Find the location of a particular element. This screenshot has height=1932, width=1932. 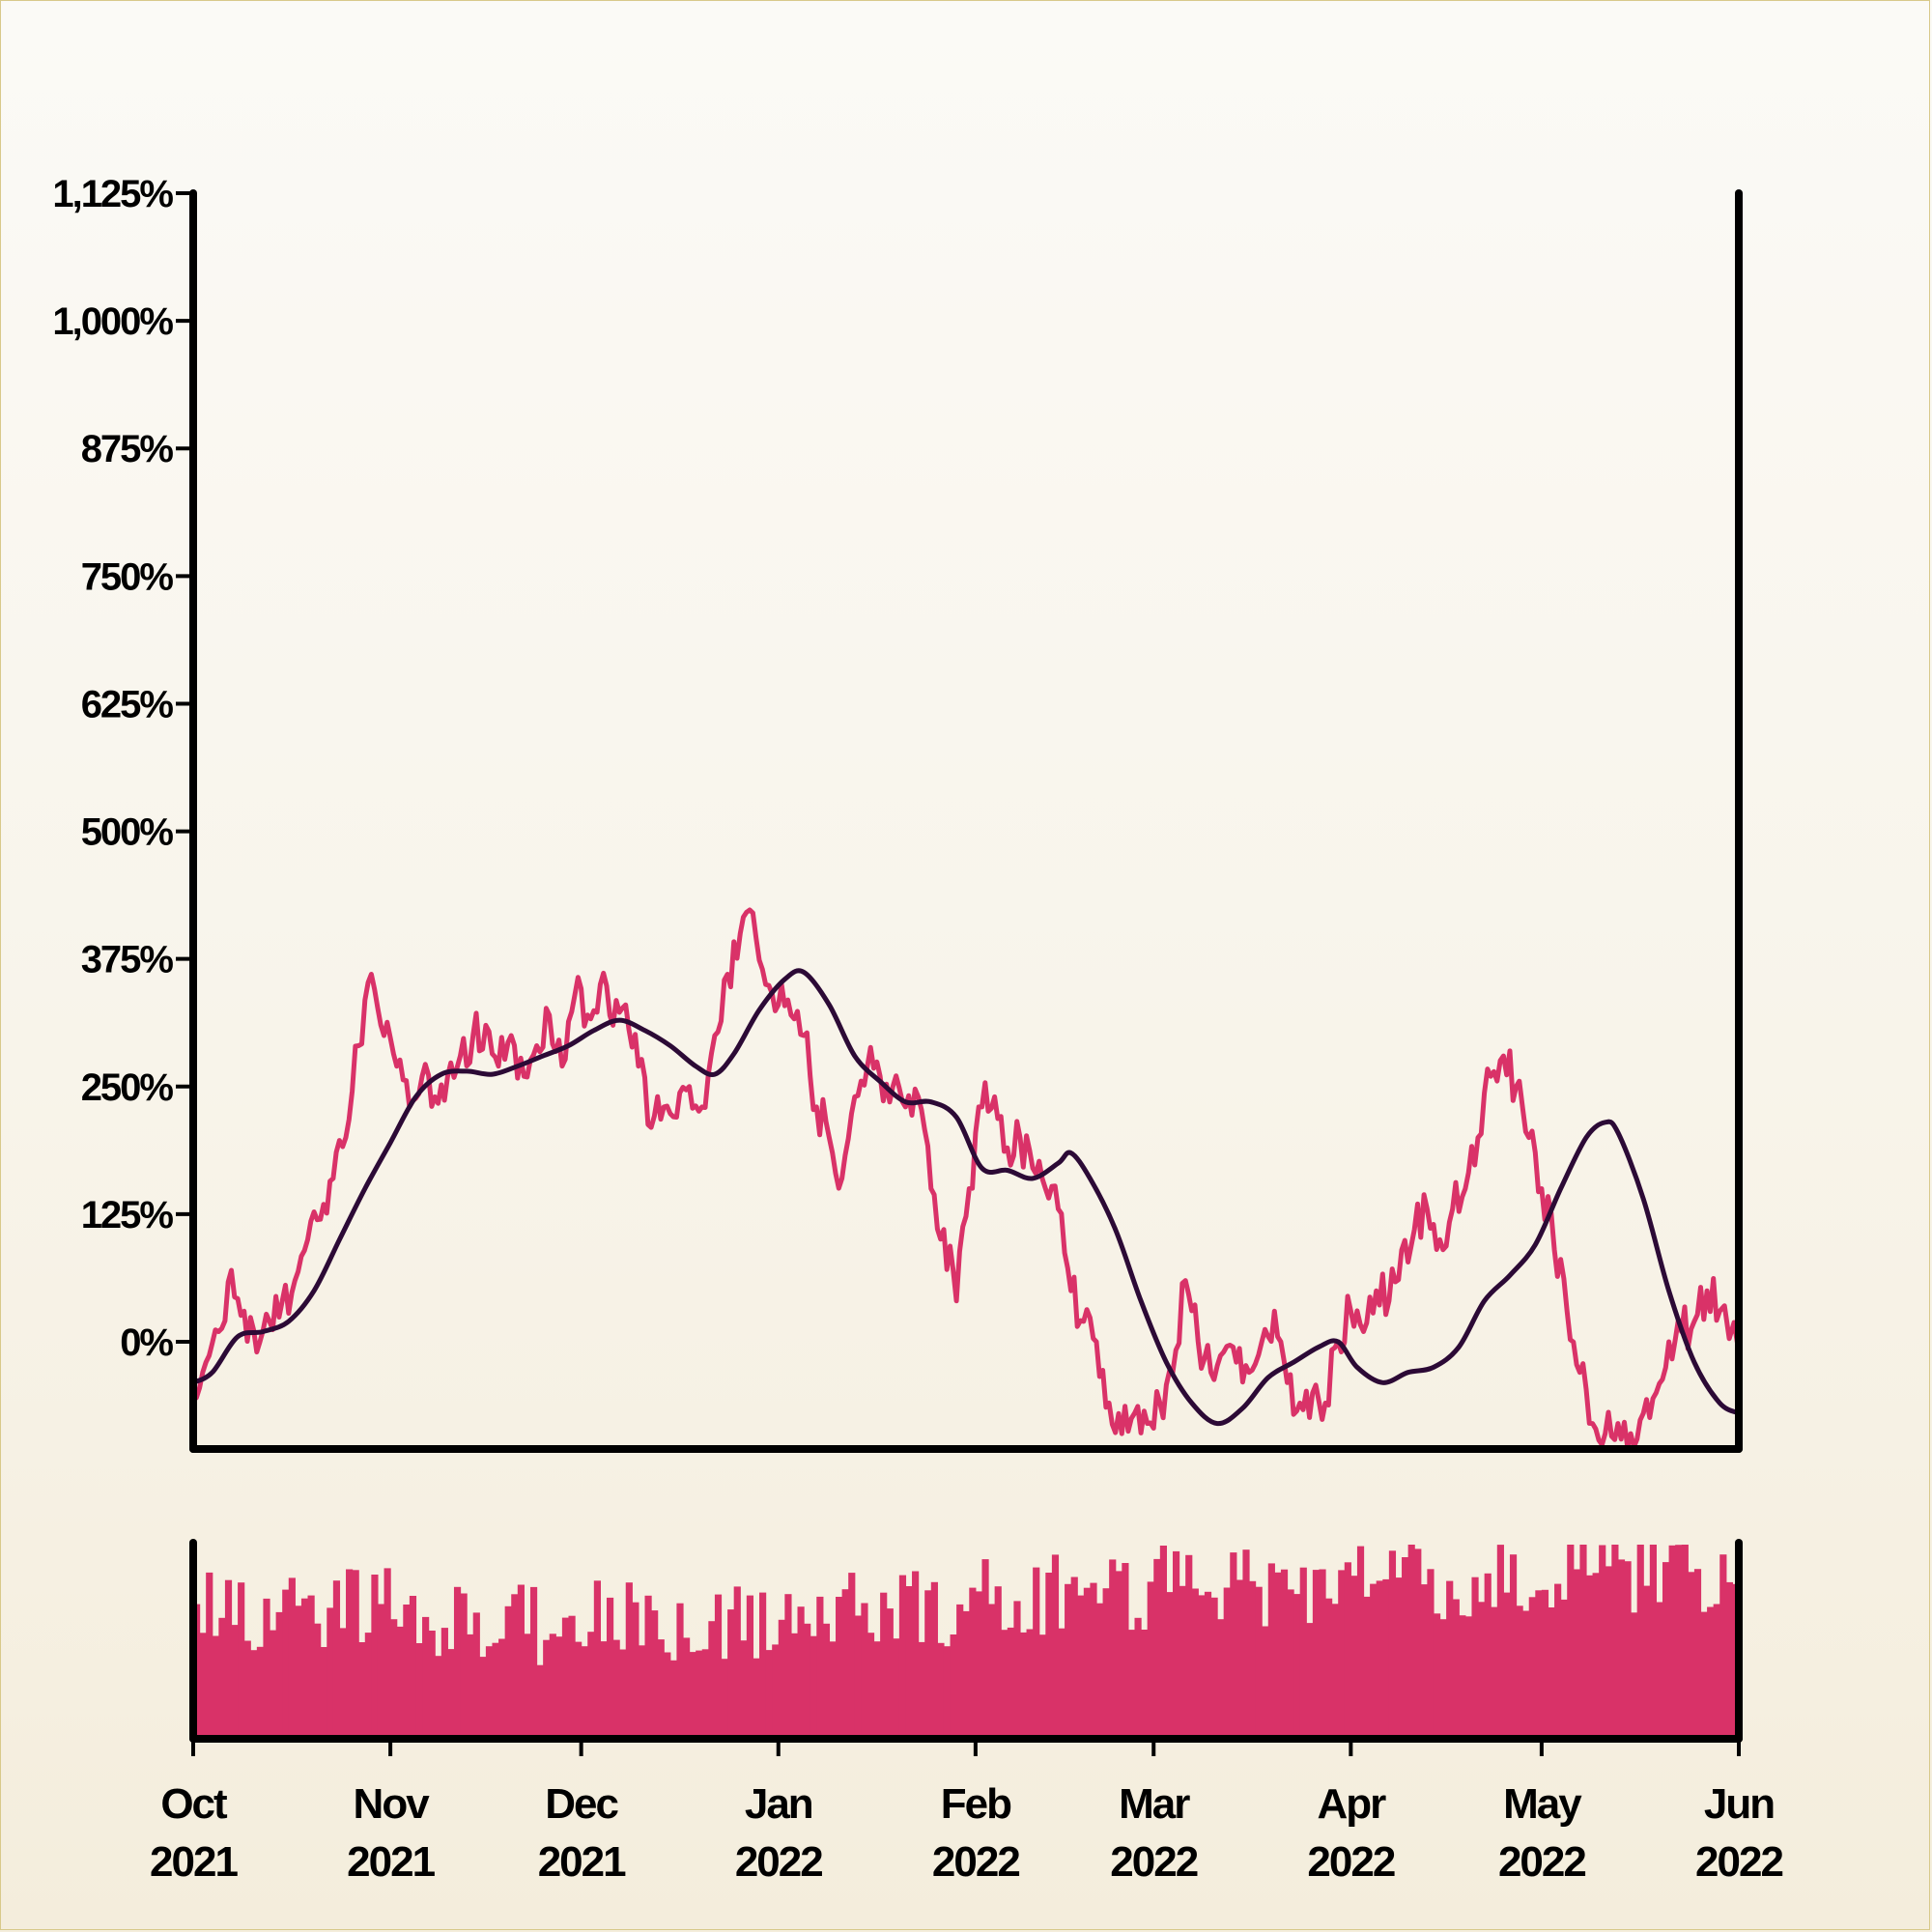

y-tick-label: 1,125% is located at coordinates (112, 194).